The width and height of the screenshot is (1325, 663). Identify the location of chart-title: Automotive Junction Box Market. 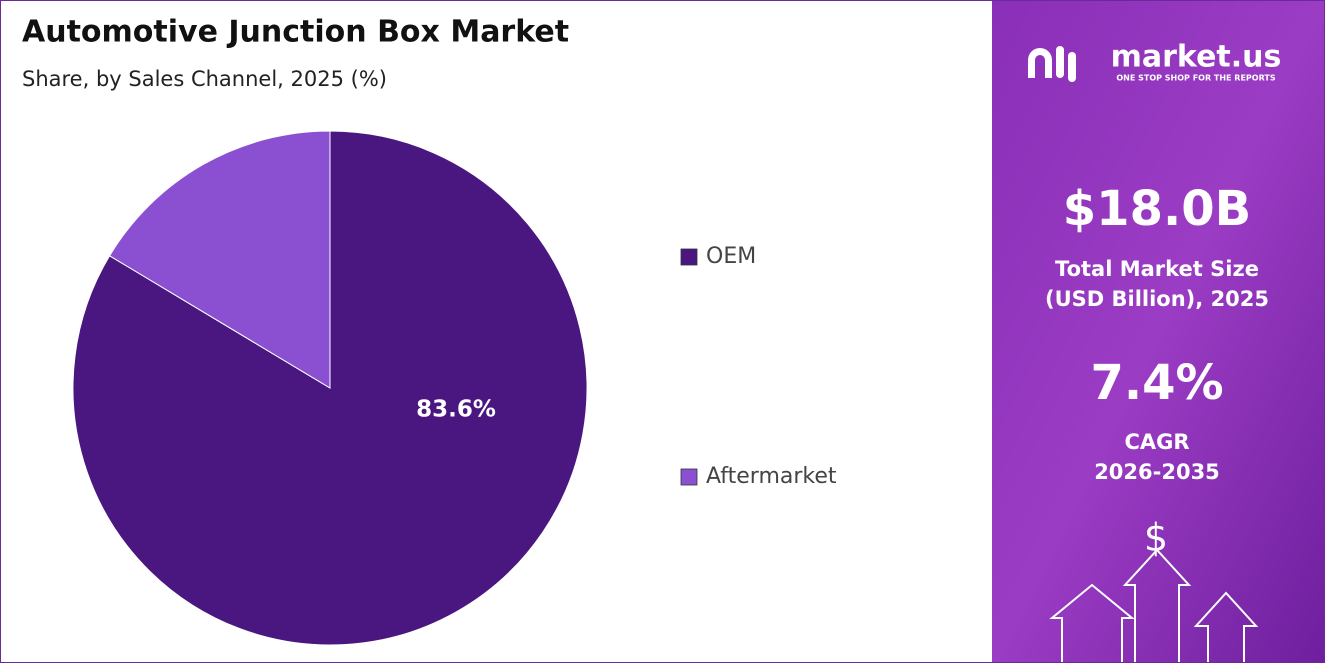
(295, 32).